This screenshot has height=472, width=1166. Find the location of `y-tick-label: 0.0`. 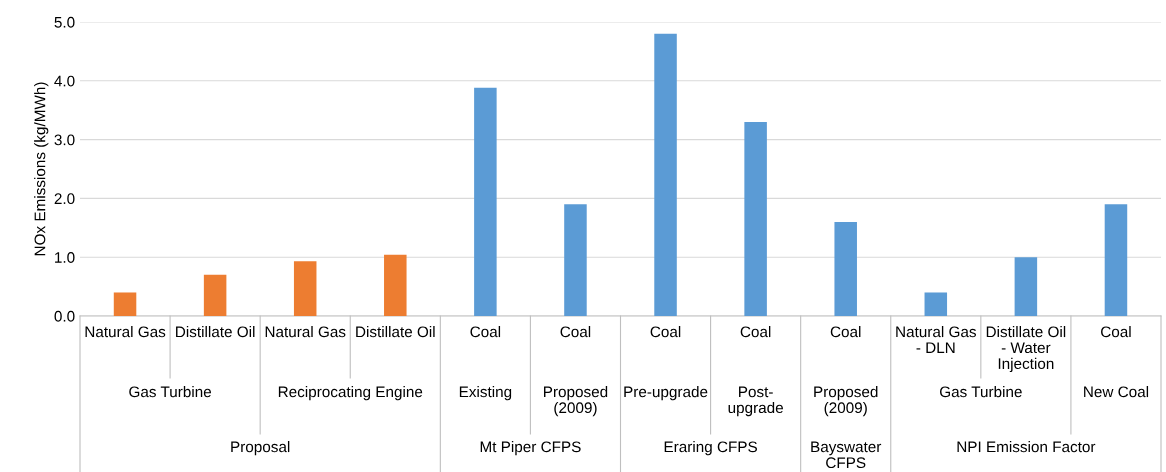

y-tick-label: 0.0 is located at coordinates (64, 316).